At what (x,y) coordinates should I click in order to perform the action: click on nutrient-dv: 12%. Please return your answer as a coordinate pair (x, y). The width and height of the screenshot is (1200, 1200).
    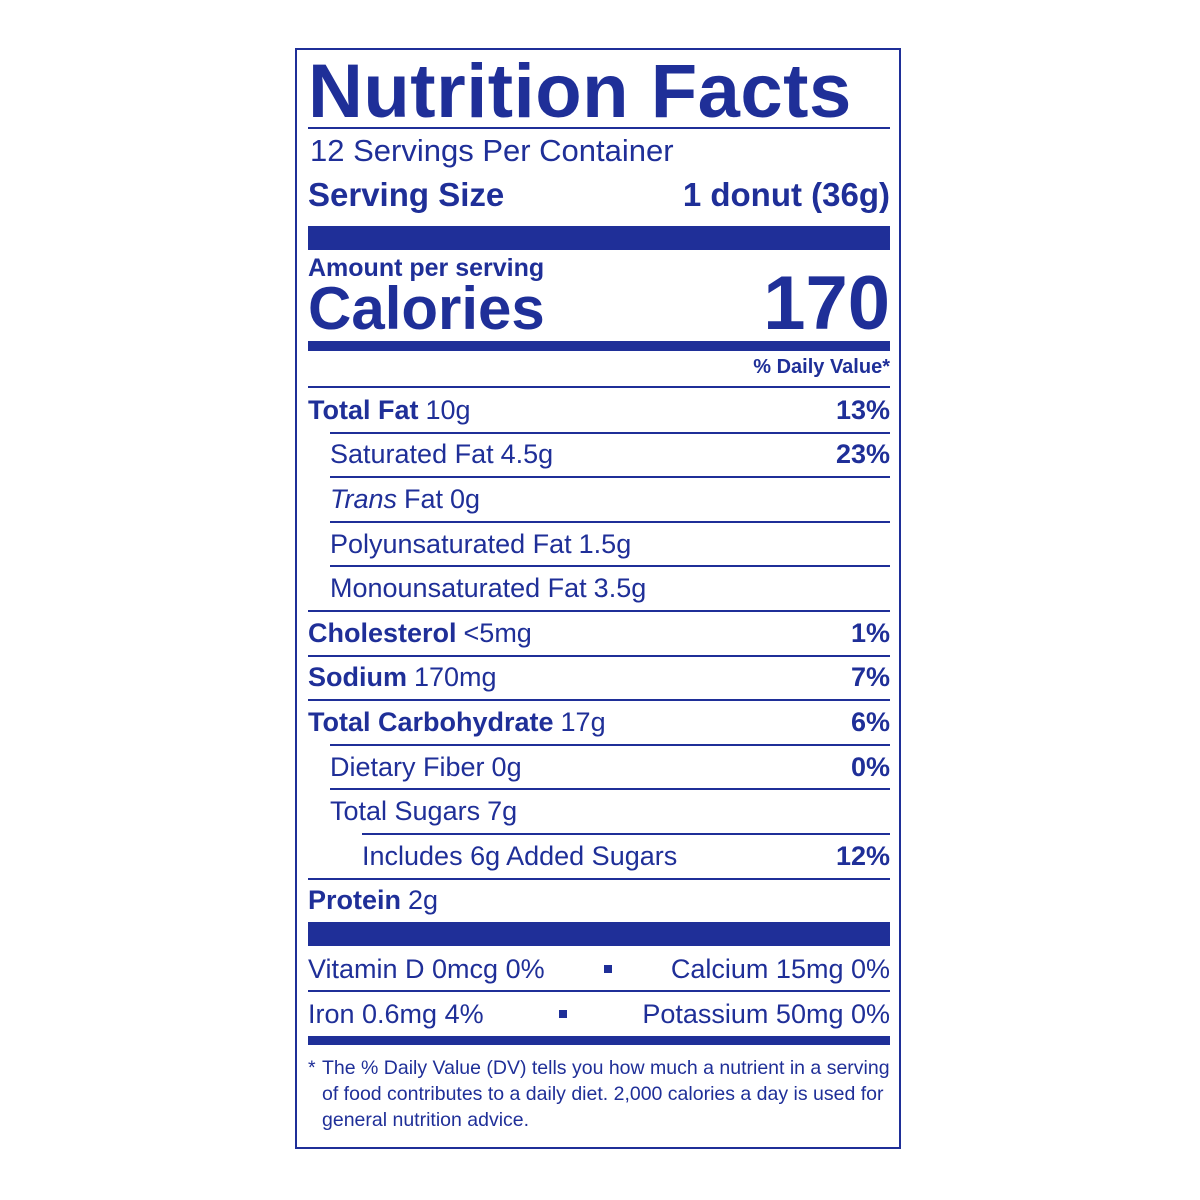
    Looking at the image, I should click on (862, 855).